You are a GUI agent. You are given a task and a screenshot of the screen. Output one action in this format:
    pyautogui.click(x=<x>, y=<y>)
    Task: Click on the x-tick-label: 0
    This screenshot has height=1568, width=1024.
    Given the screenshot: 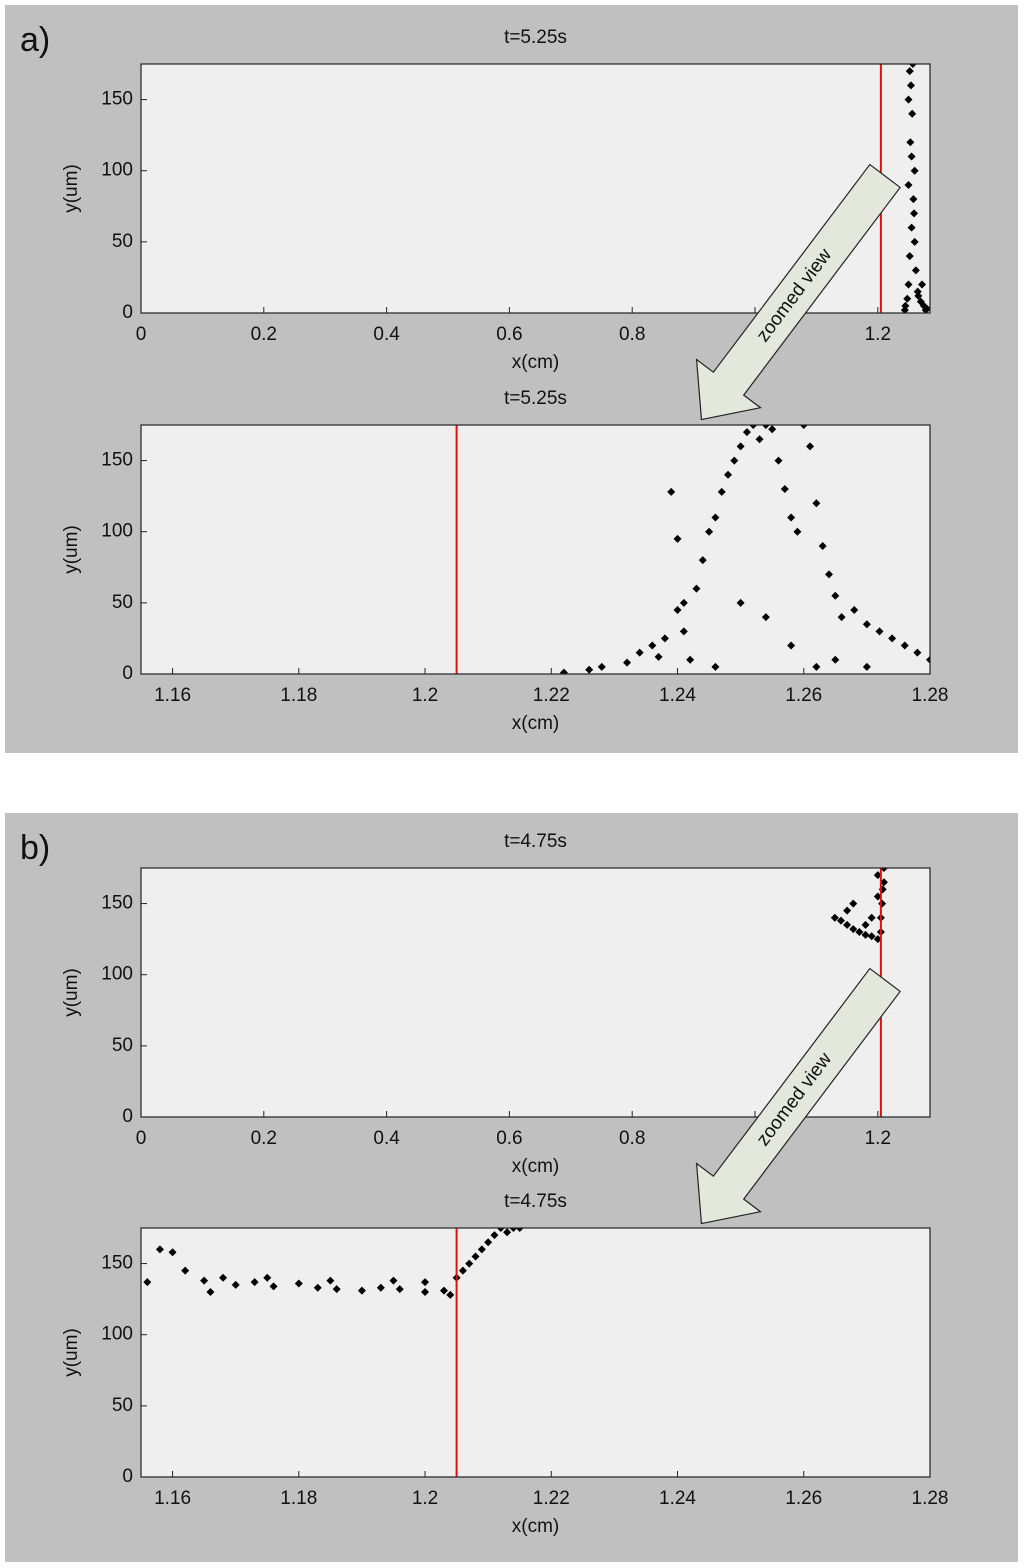 What is the action you would take?
    pyautogui.click(x=141, y=334)
    